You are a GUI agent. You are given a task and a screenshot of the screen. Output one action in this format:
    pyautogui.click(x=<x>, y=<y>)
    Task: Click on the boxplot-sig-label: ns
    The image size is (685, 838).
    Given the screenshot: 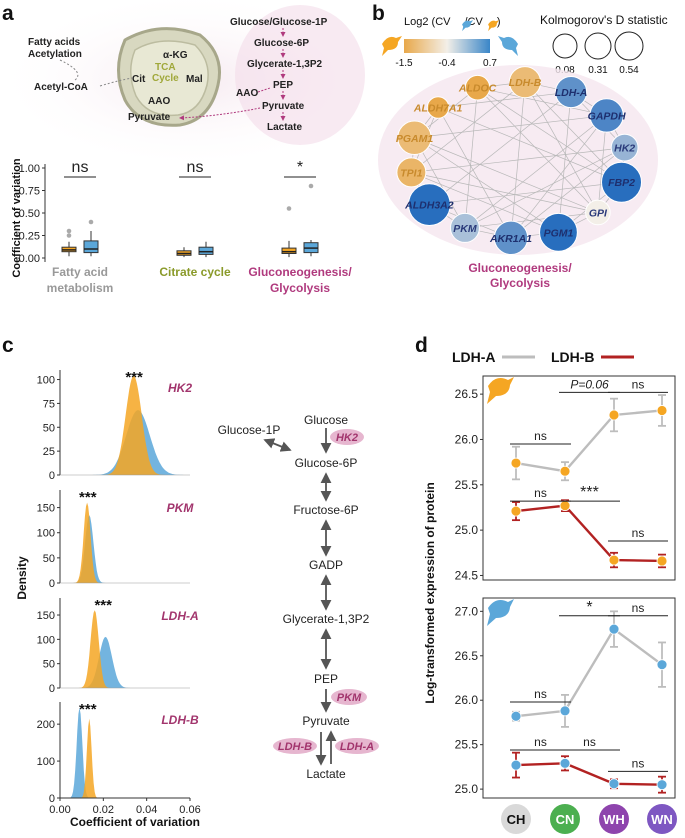 What is the action you would take?
    pyautogui.click(x=195, y=167)
    